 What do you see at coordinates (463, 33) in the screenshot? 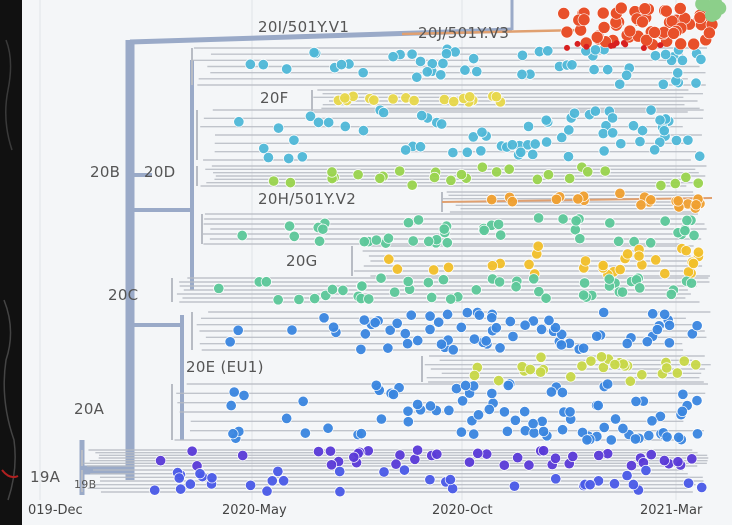
I see `clade-label-20j: 20J/501Y.V3` at bounding box center [463, 33].